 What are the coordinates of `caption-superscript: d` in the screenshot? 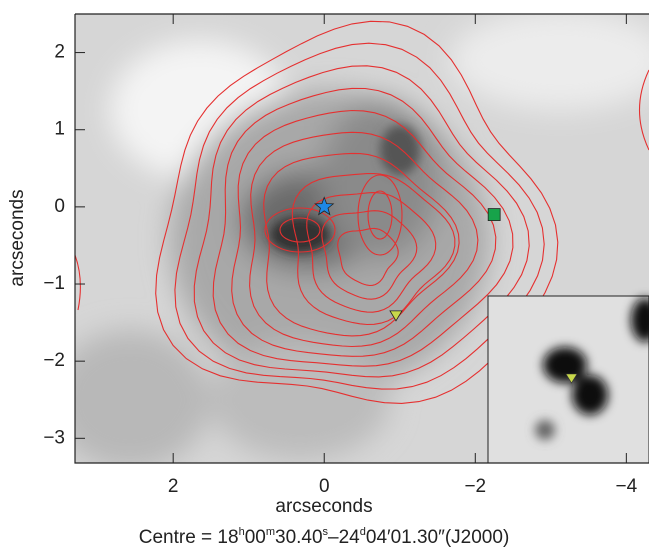 It's located at (363, 532).